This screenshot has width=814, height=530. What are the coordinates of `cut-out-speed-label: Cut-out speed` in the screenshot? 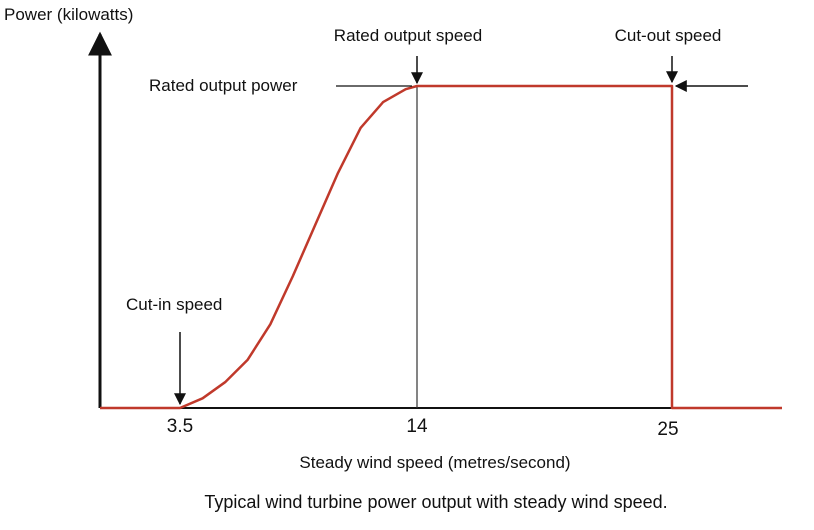 It's located at (668, 35).